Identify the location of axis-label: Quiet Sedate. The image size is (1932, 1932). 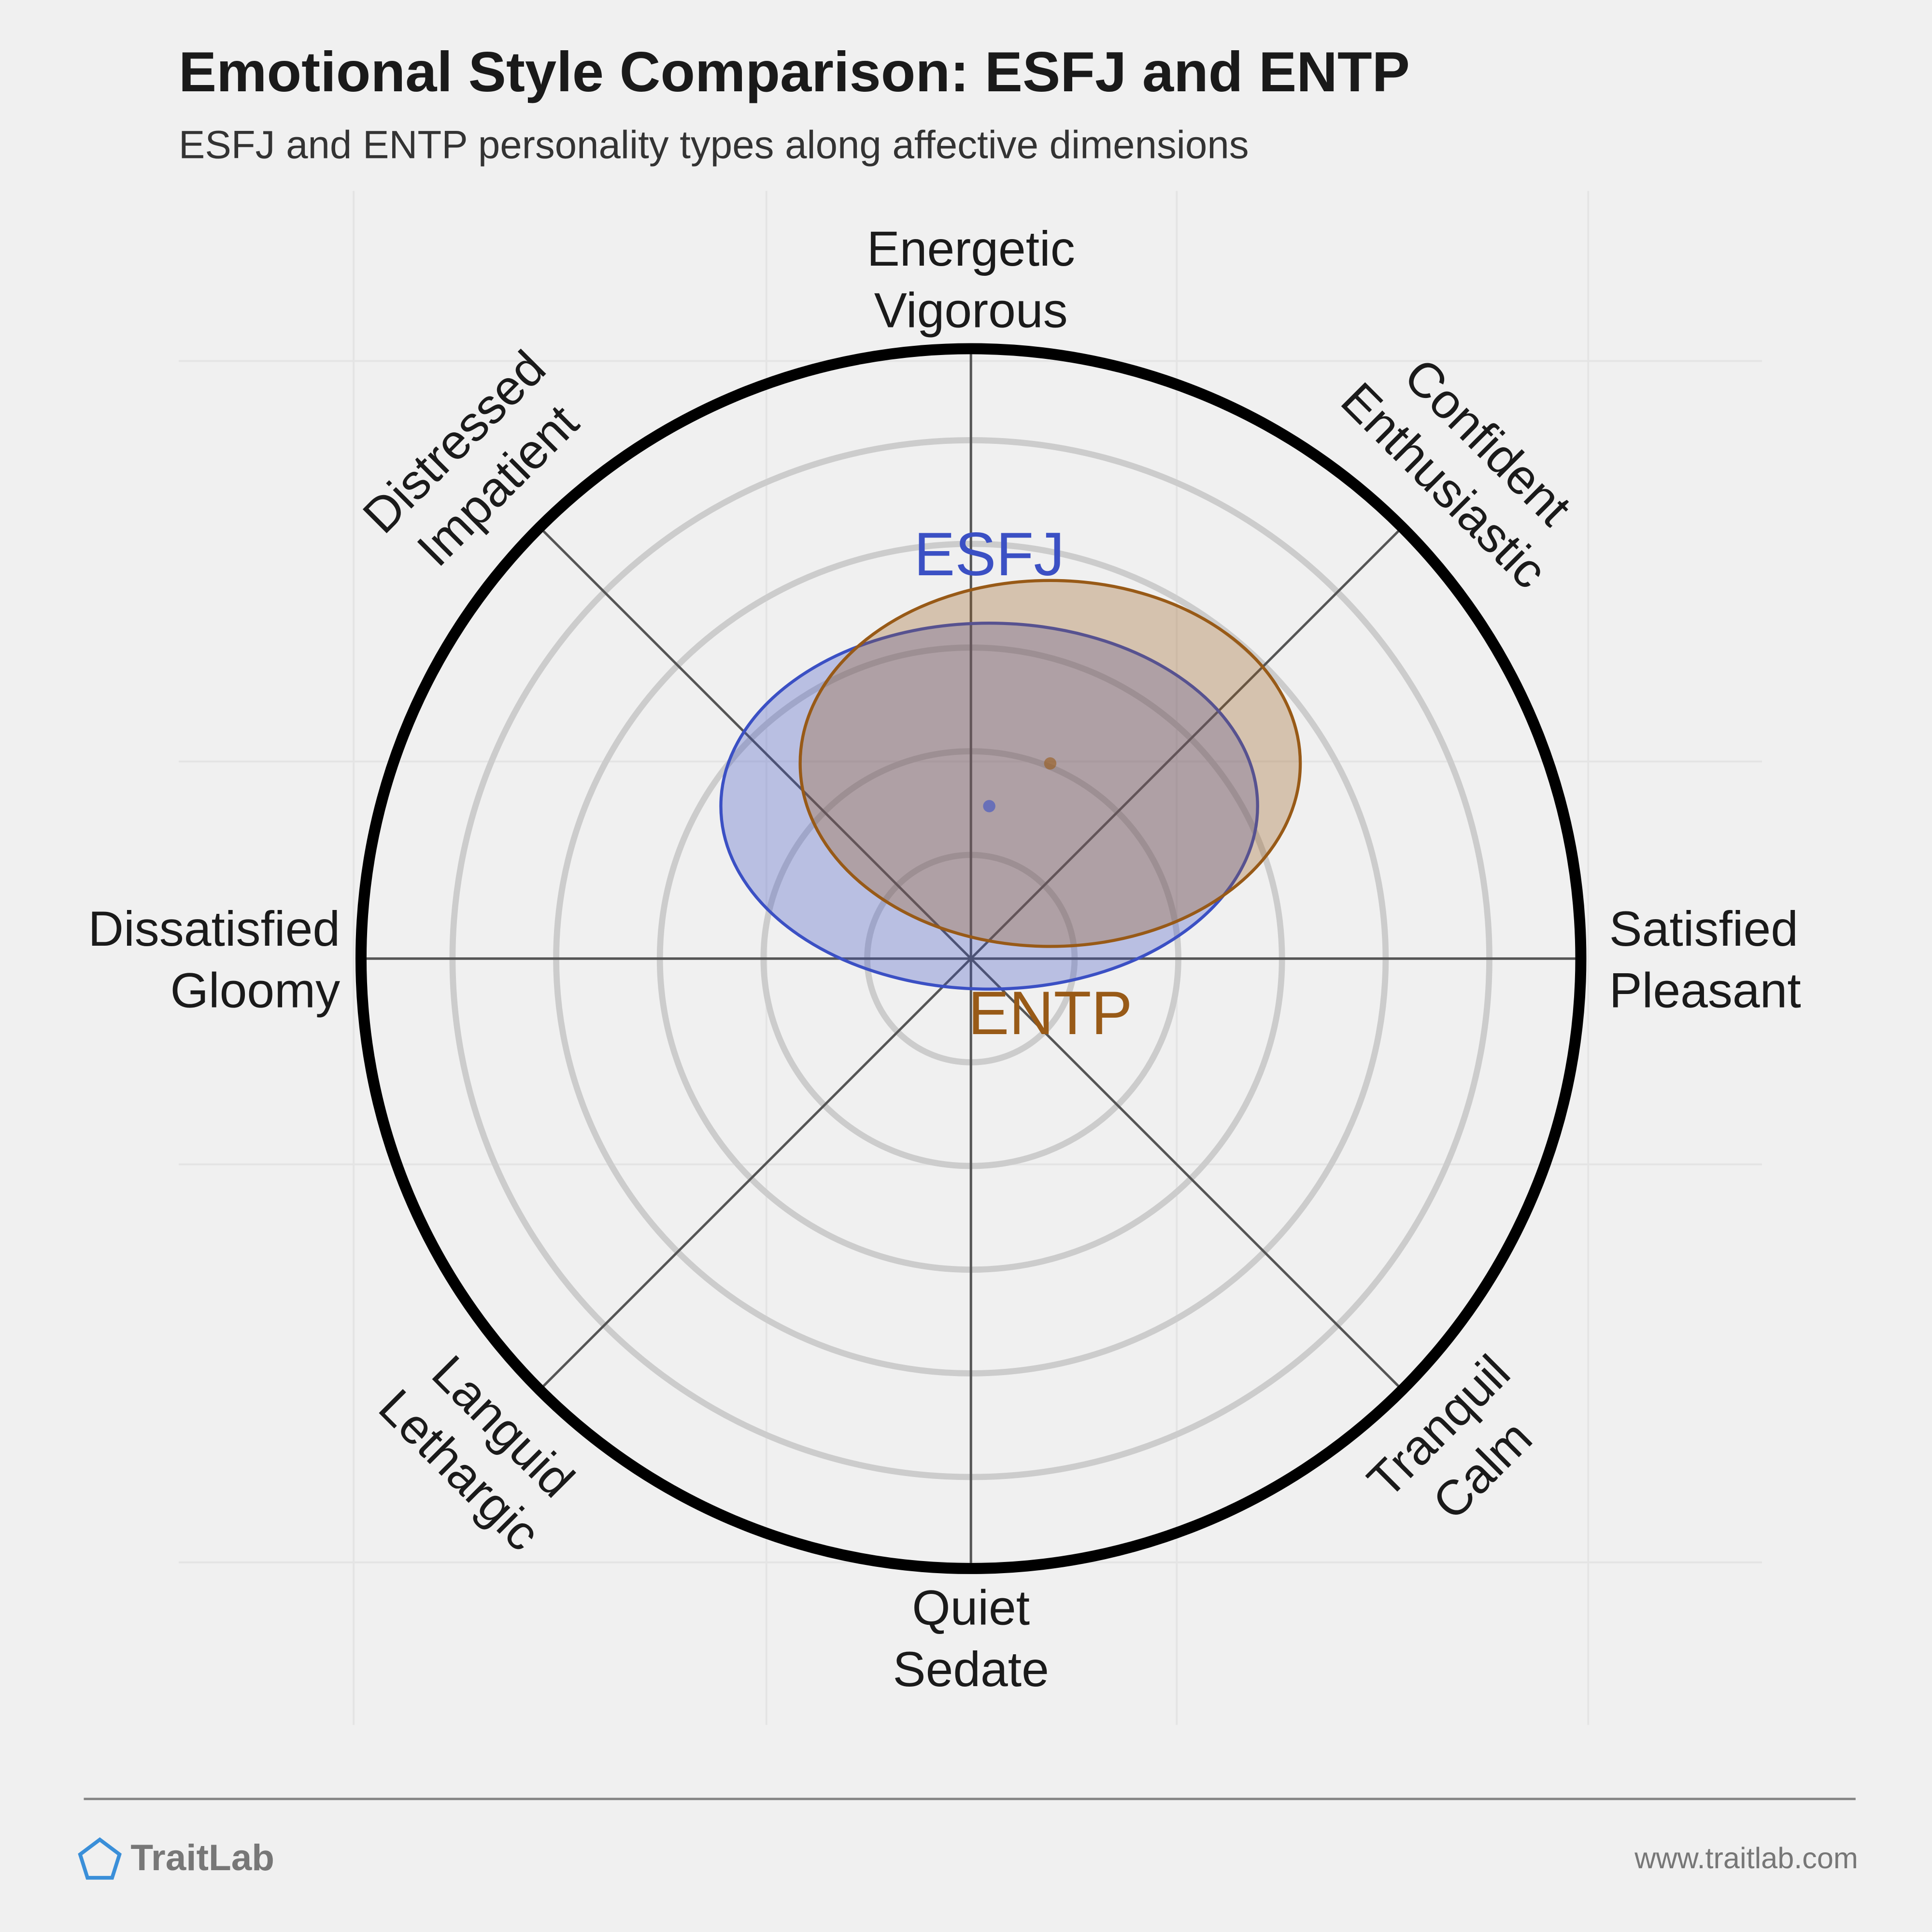
(971, 1638).